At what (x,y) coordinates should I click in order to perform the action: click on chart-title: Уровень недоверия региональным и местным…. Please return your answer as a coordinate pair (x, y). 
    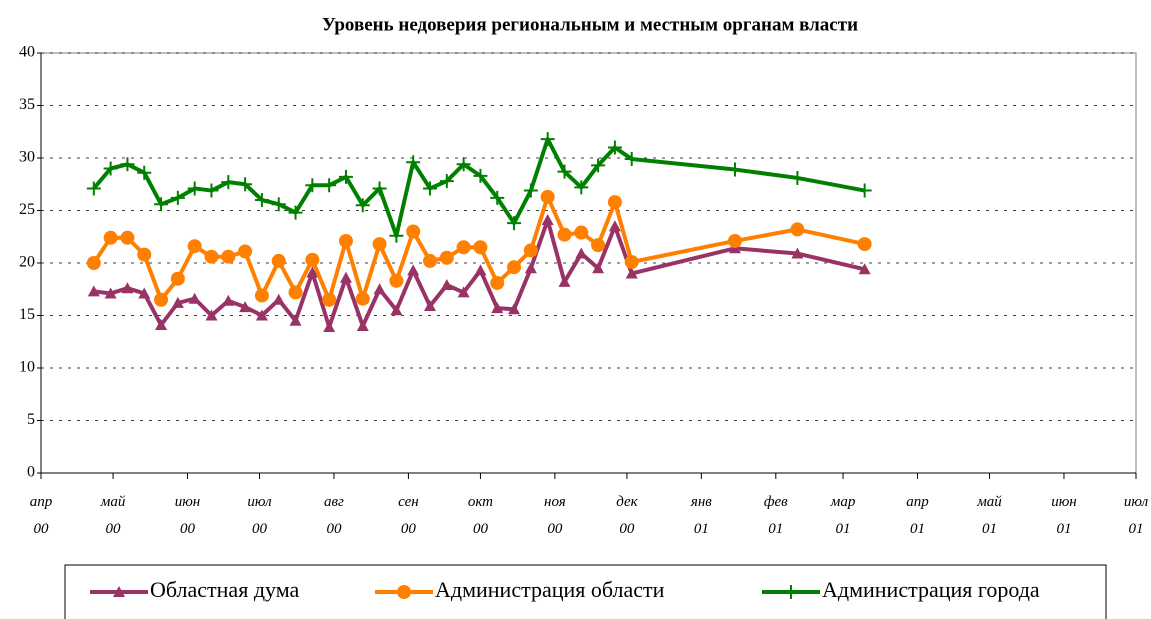
    Looking at the image, I should click on (590, 24).